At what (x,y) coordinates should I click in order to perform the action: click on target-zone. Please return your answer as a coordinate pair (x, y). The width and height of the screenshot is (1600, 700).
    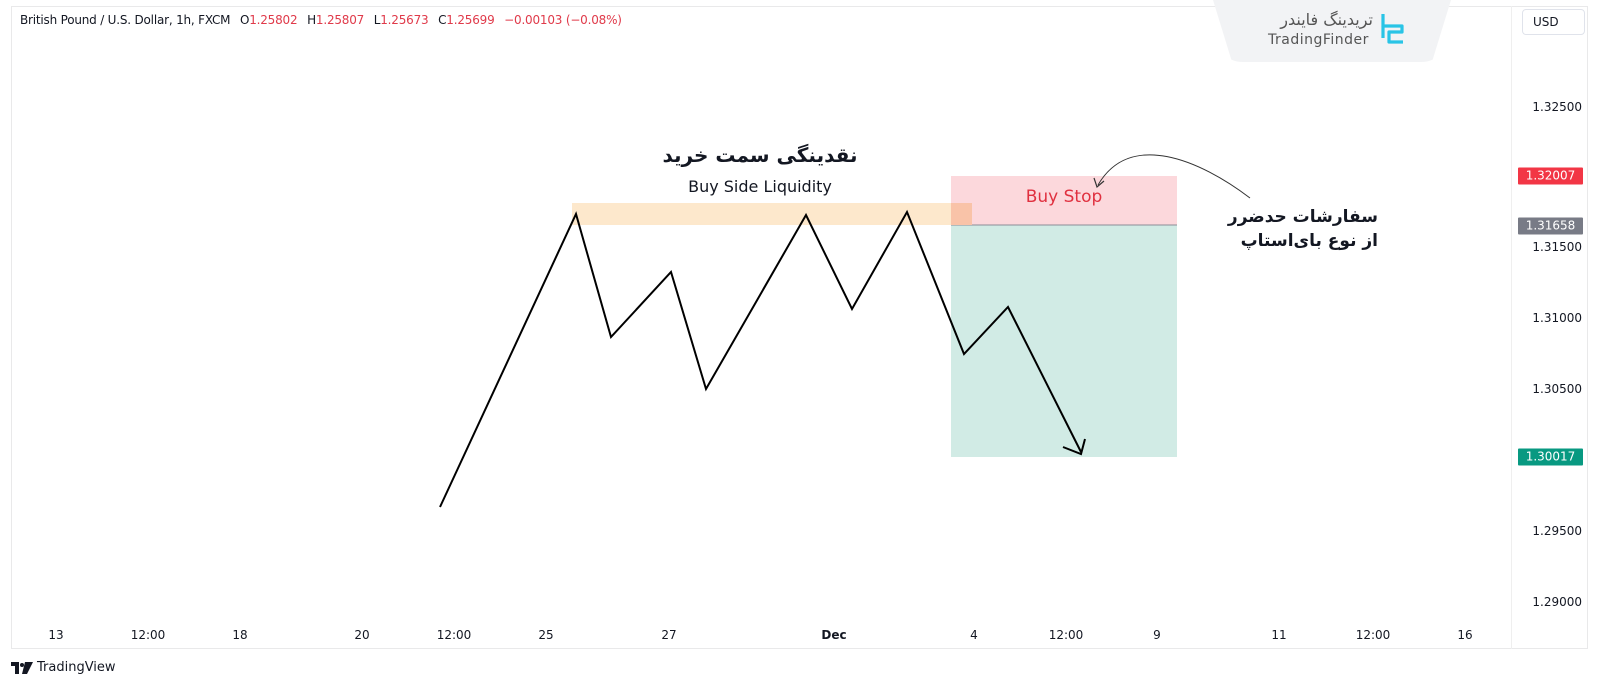
    Looking at the image, I should click on (1064, 341).